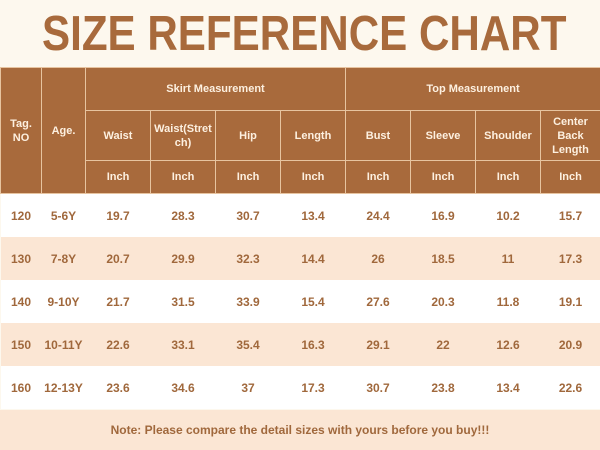  Describe the element at coordinates (215, 89) in the screenshot. I see `header-skirt-group: Skirt Measurement` at that location.